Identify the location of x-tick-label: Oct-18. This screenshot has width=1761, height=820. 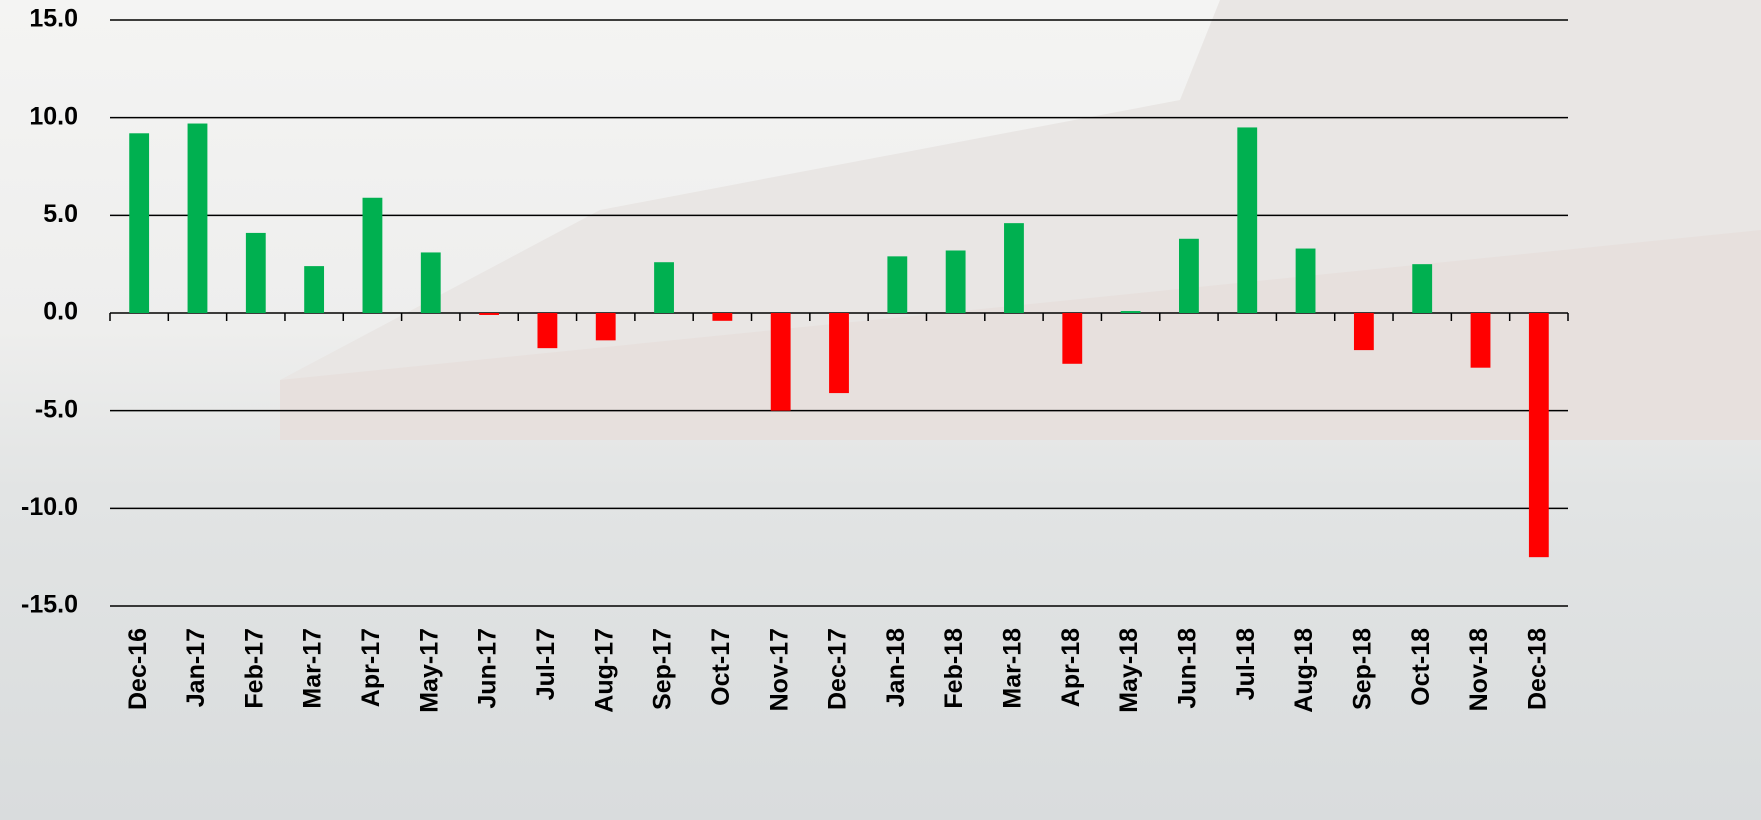
(1421, 667).